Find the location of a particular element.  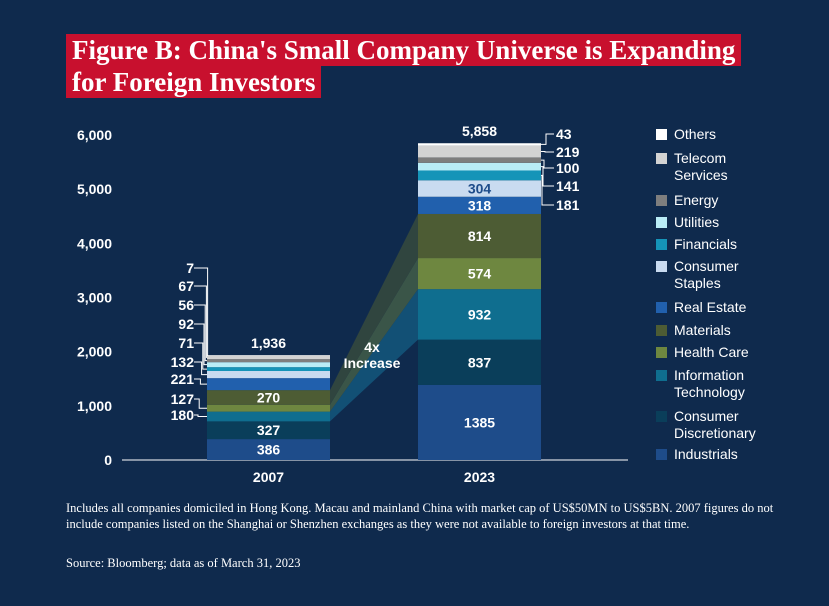

bar-value-label: 1385 is located at coordinates (479, 422).